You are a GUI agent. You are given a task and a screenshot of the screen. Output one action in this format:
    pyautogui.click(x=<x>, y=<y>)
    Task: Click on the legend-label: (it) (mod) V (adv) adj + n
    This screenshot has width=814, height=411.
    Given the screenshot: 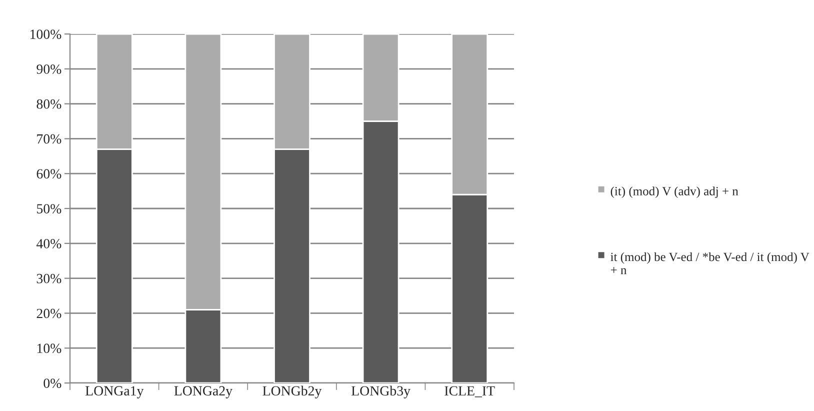 What is the action you would take?
    pyautogui.click(x=674, y=192)
    